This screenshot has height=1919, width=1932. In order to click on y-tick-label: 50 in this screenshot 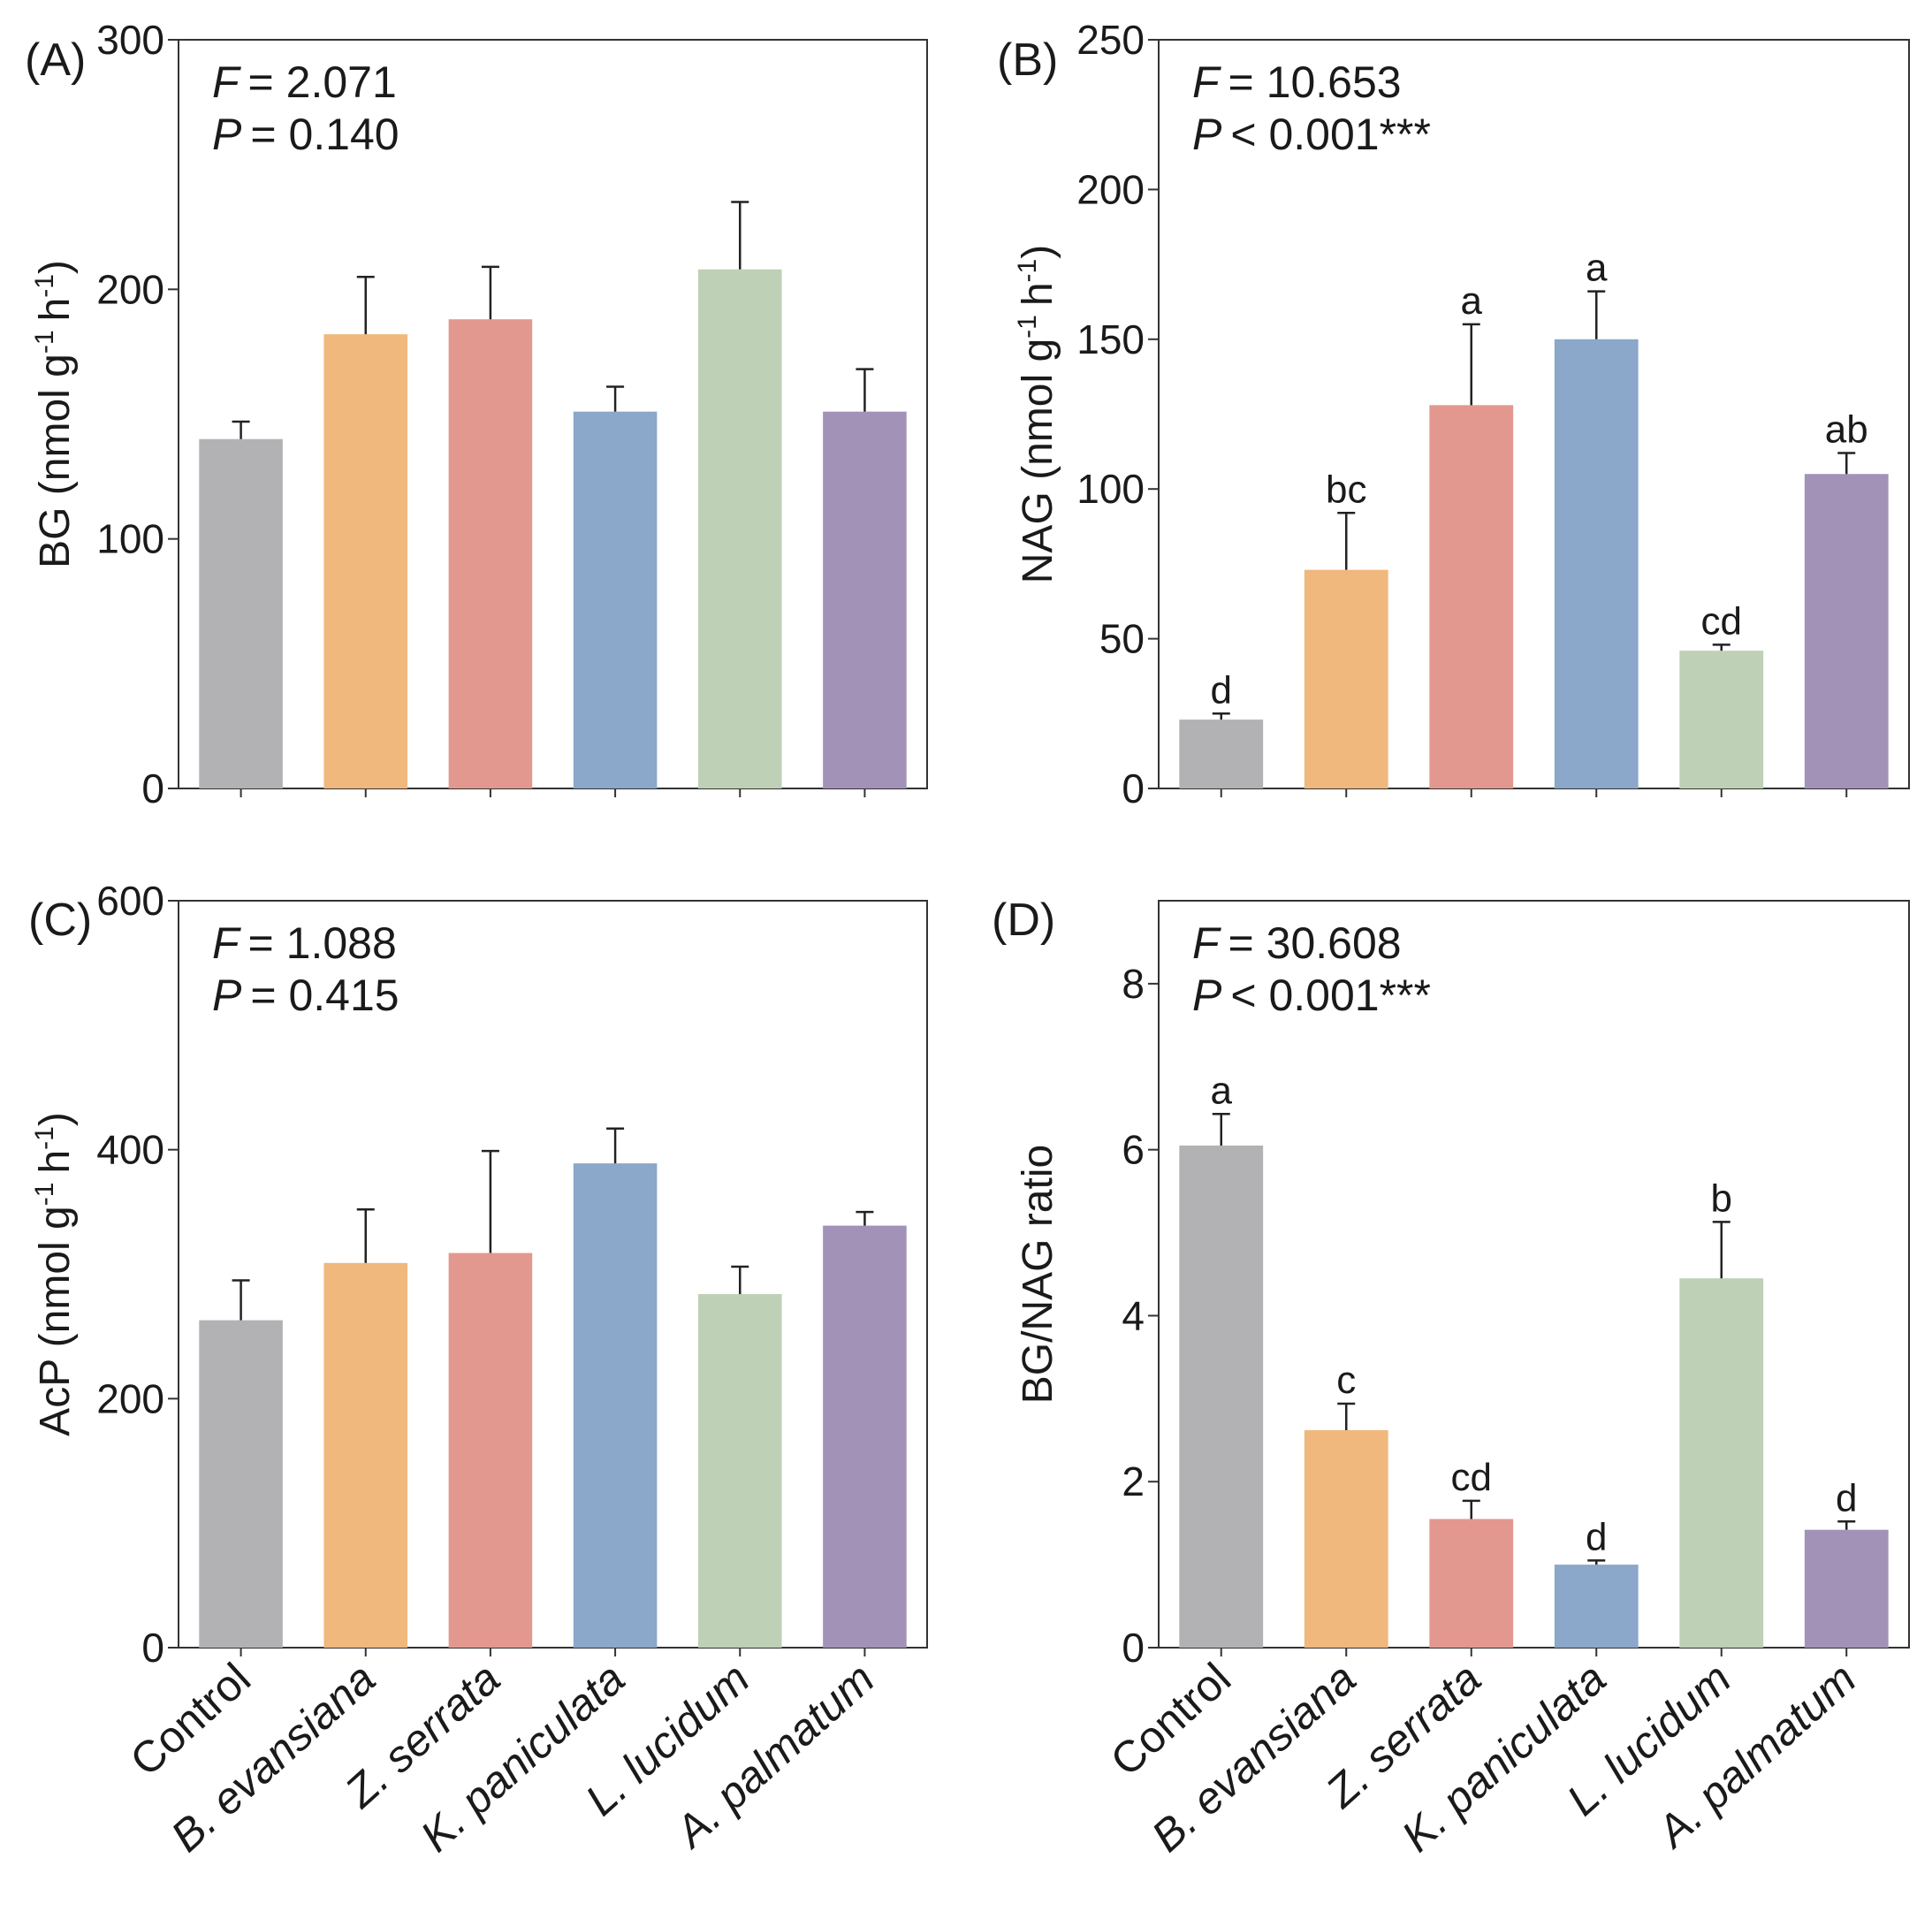, I will do `click(1122, 639)`.